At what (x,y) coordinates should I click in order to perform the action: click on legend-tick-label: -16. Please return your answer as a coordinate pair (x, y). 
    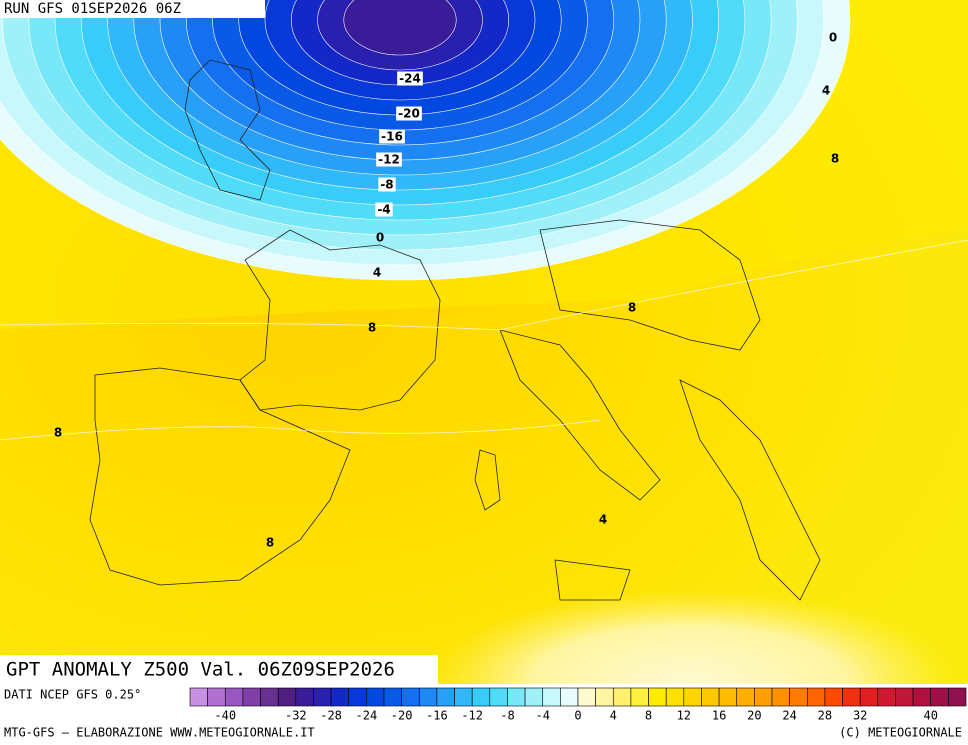
    Looking at the image, I should click on (437, 716).